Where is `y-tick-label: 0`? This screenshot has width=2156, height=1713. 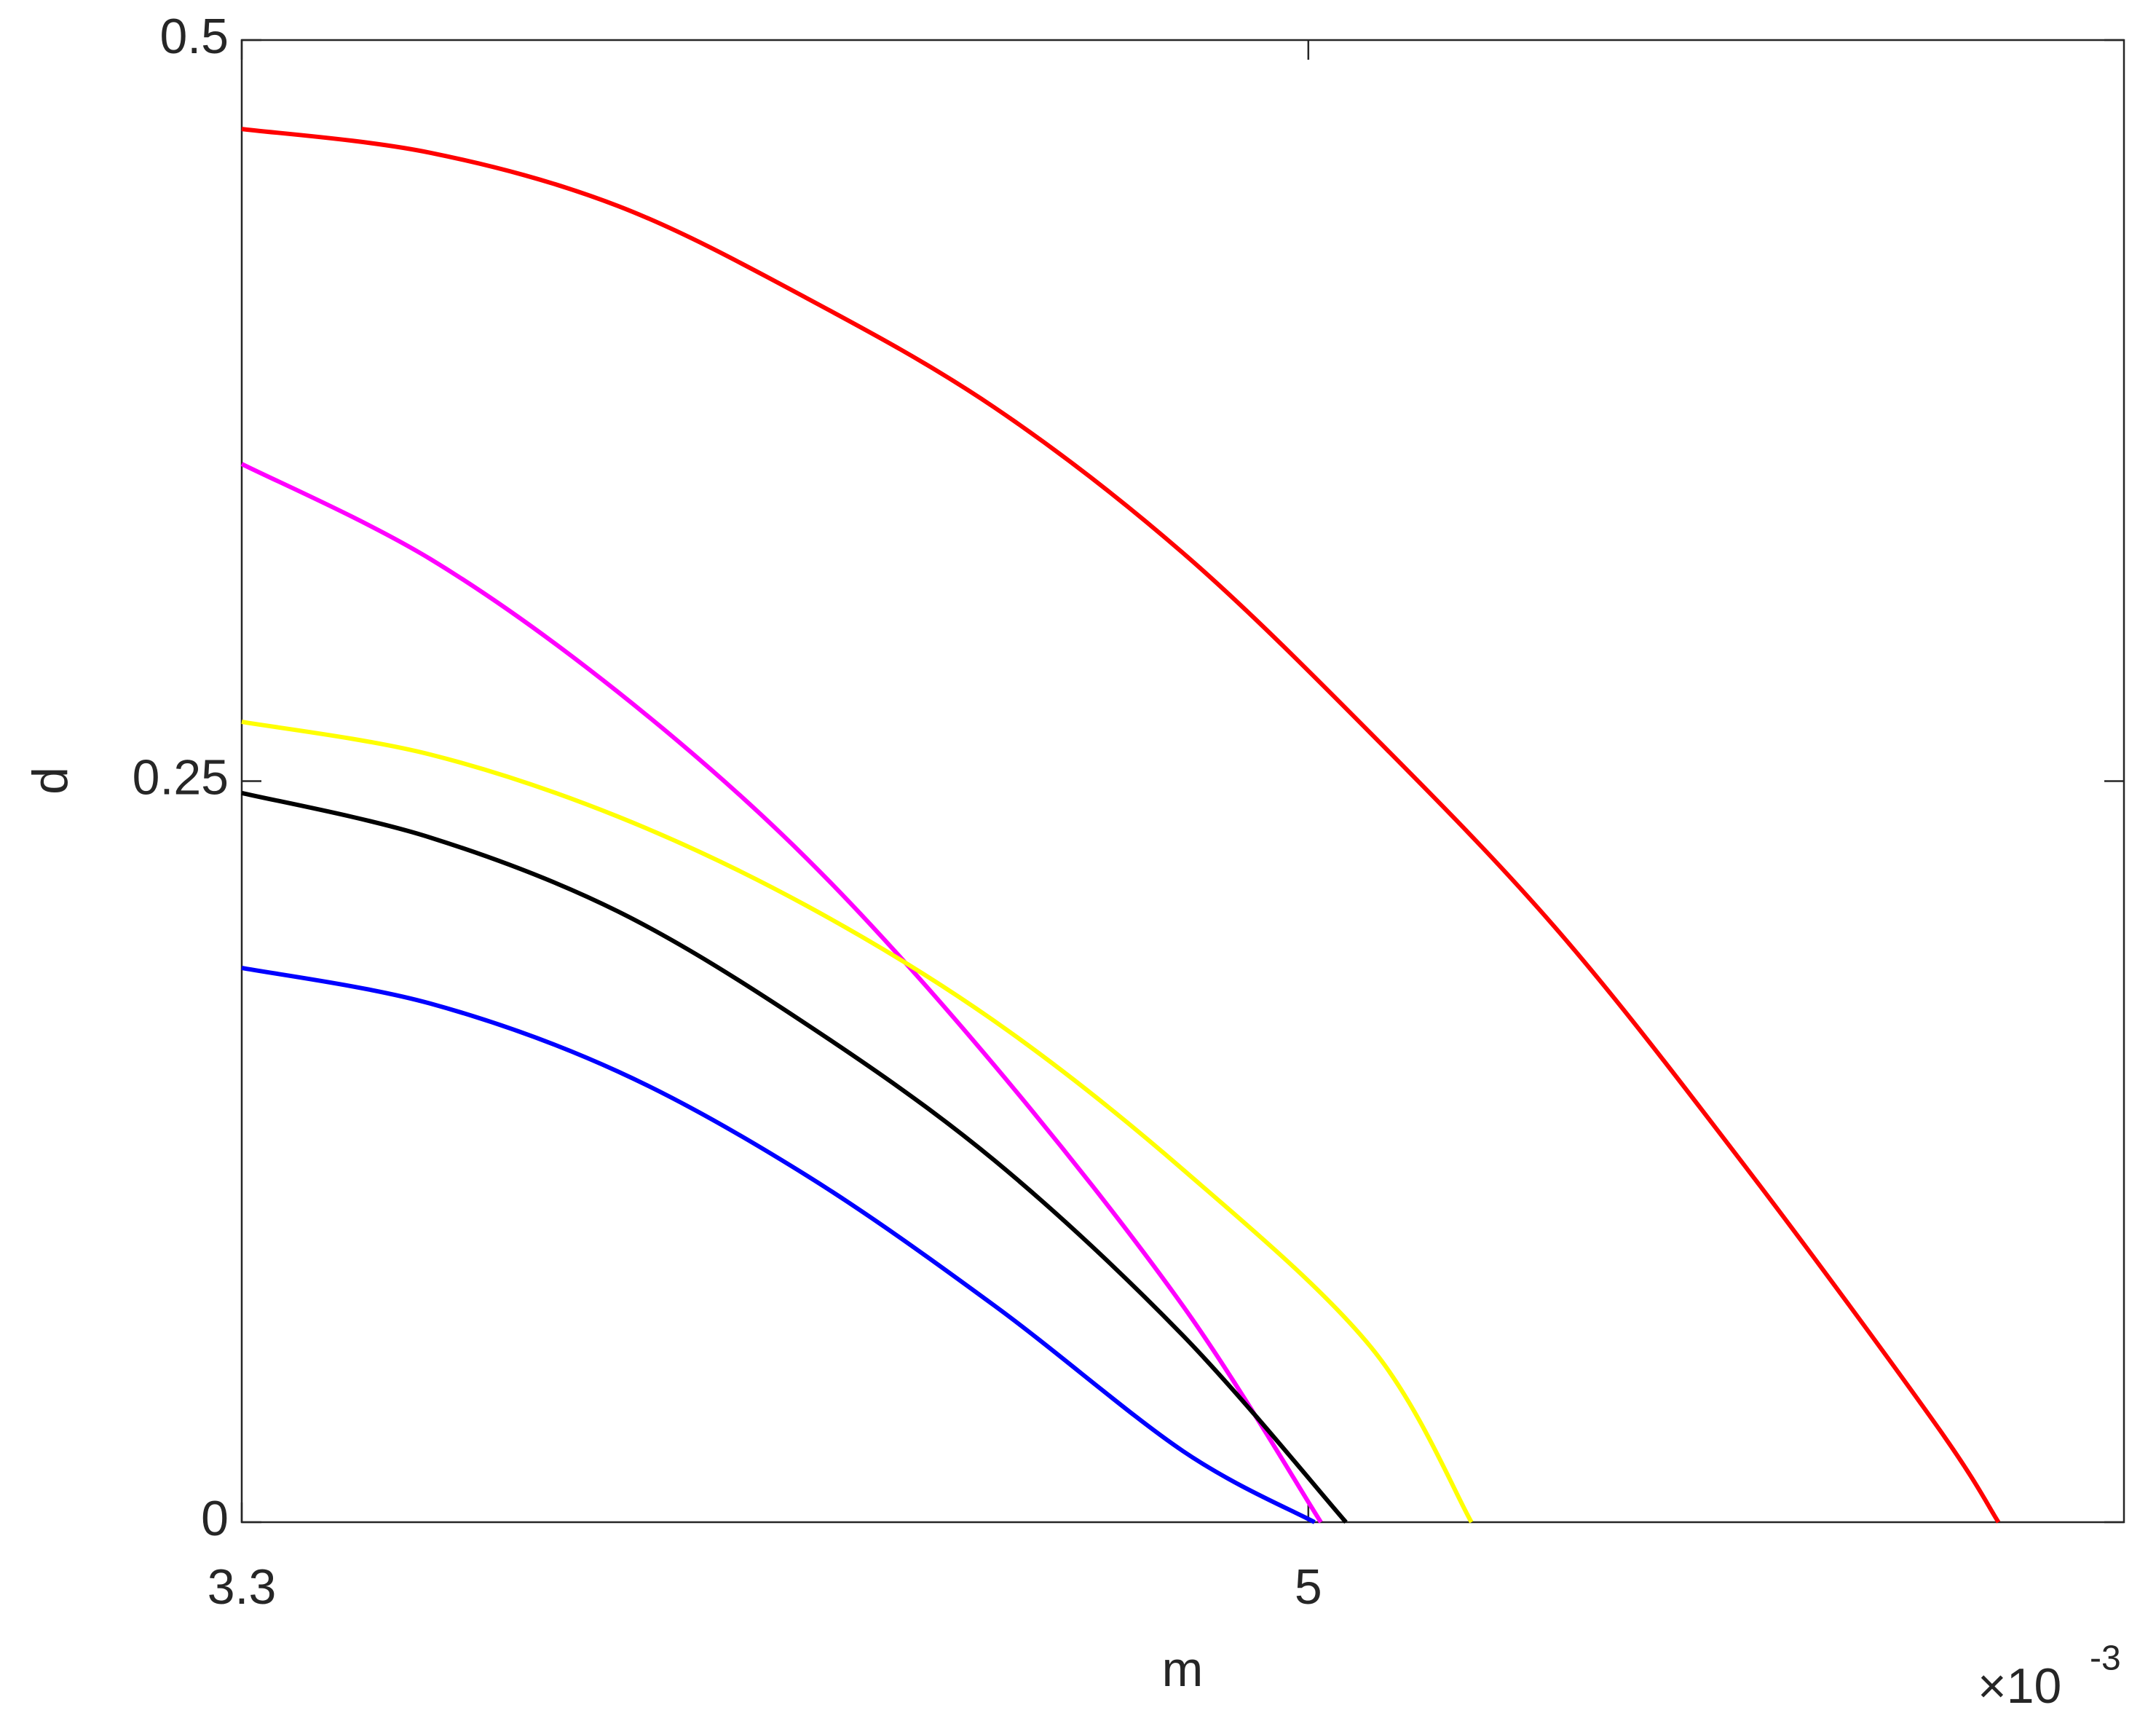 y-tick-label: 0 is located at coordinates (215, 1518).